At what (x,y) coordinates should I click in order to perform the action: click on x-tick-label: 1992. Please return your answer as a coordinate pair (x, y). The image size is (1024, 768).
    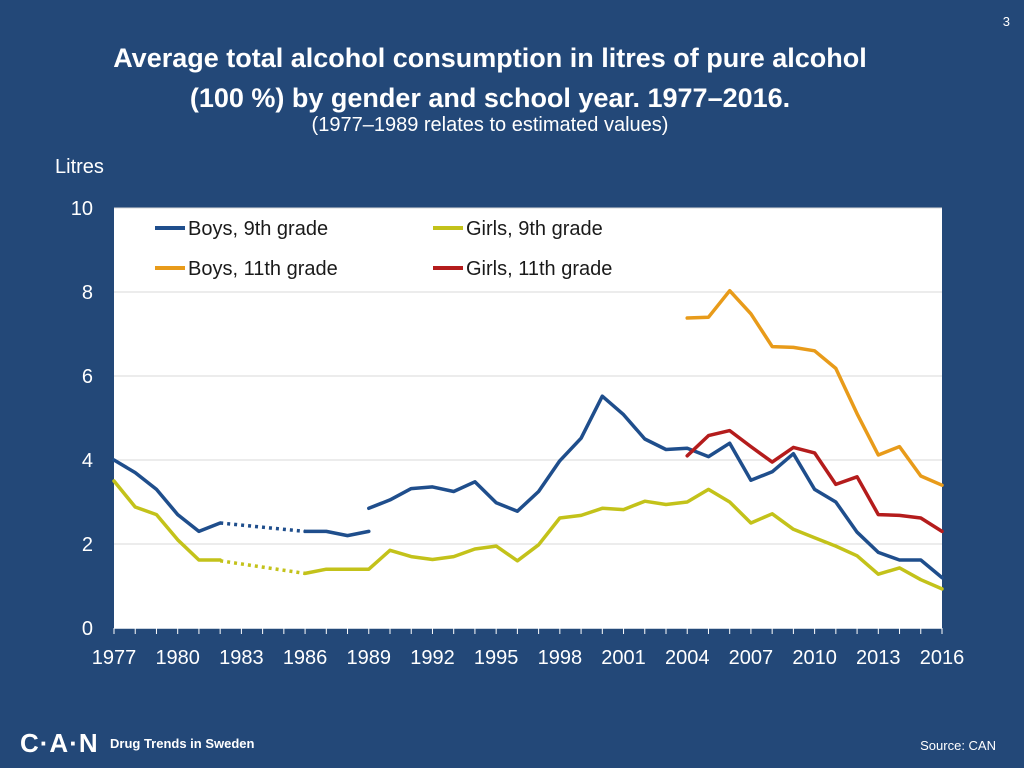
    Looking at the image, I should click on (432, 658).